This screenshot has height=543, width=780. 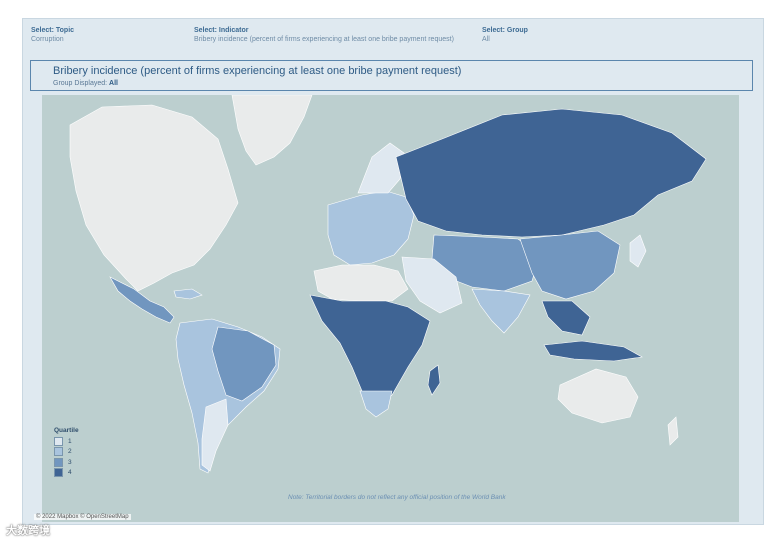 I want to click on region-brazil, so click(x=244, y=364).